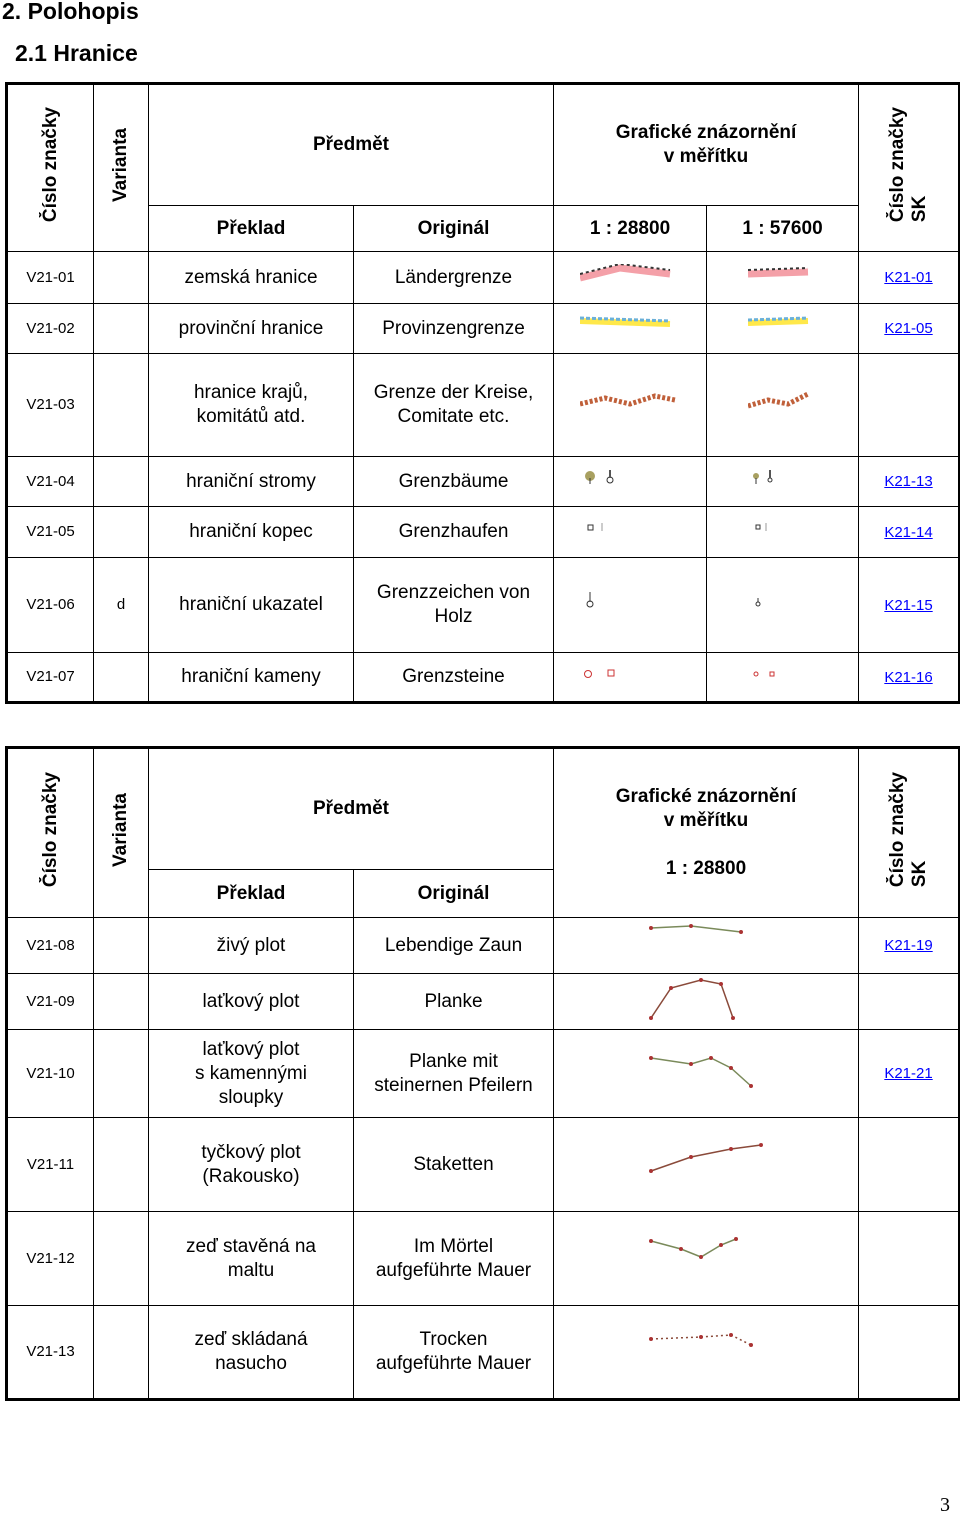 The height and width of the screenshot is (1518, 960). What do you see at coordinates (453, 405) in the screenshot?
I see `cell: Grenze der Kreise, Comitate etc.` at bounding box center [453, 405].